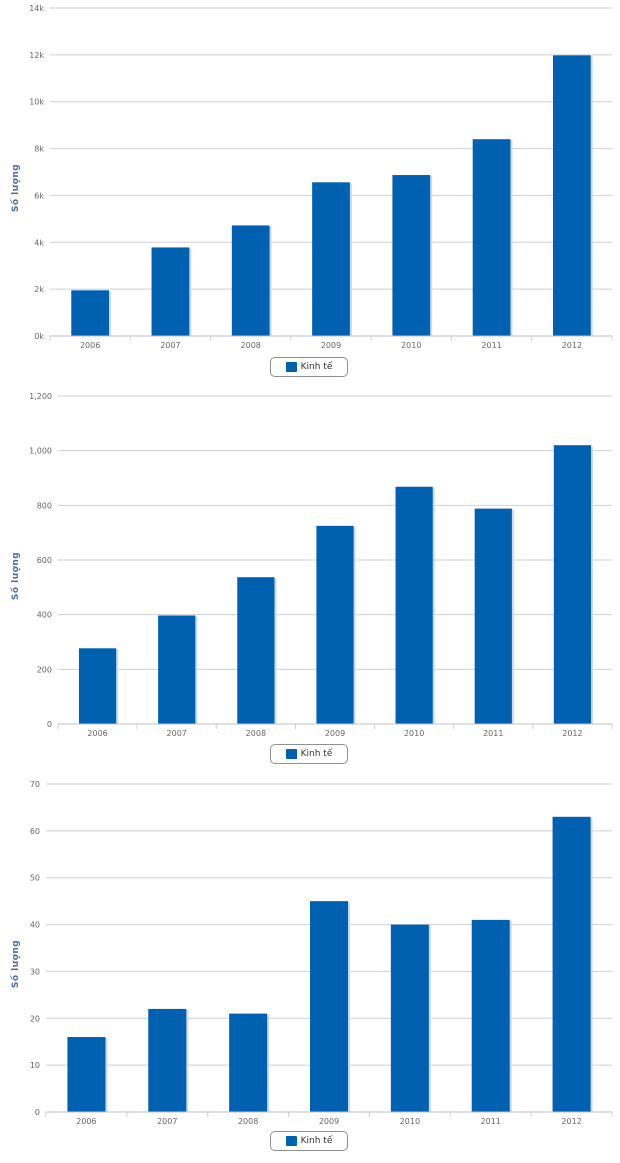  Describe the element at coordinates (35, 971) in the screenshot. I see `y-tick-label: 30` at that location.